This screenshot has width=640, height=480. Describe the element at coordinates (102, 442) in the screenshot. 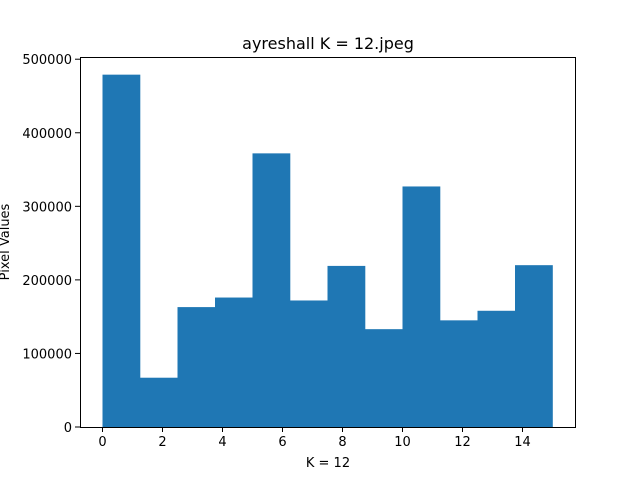

I see `x-tick-label: 0` at that location.